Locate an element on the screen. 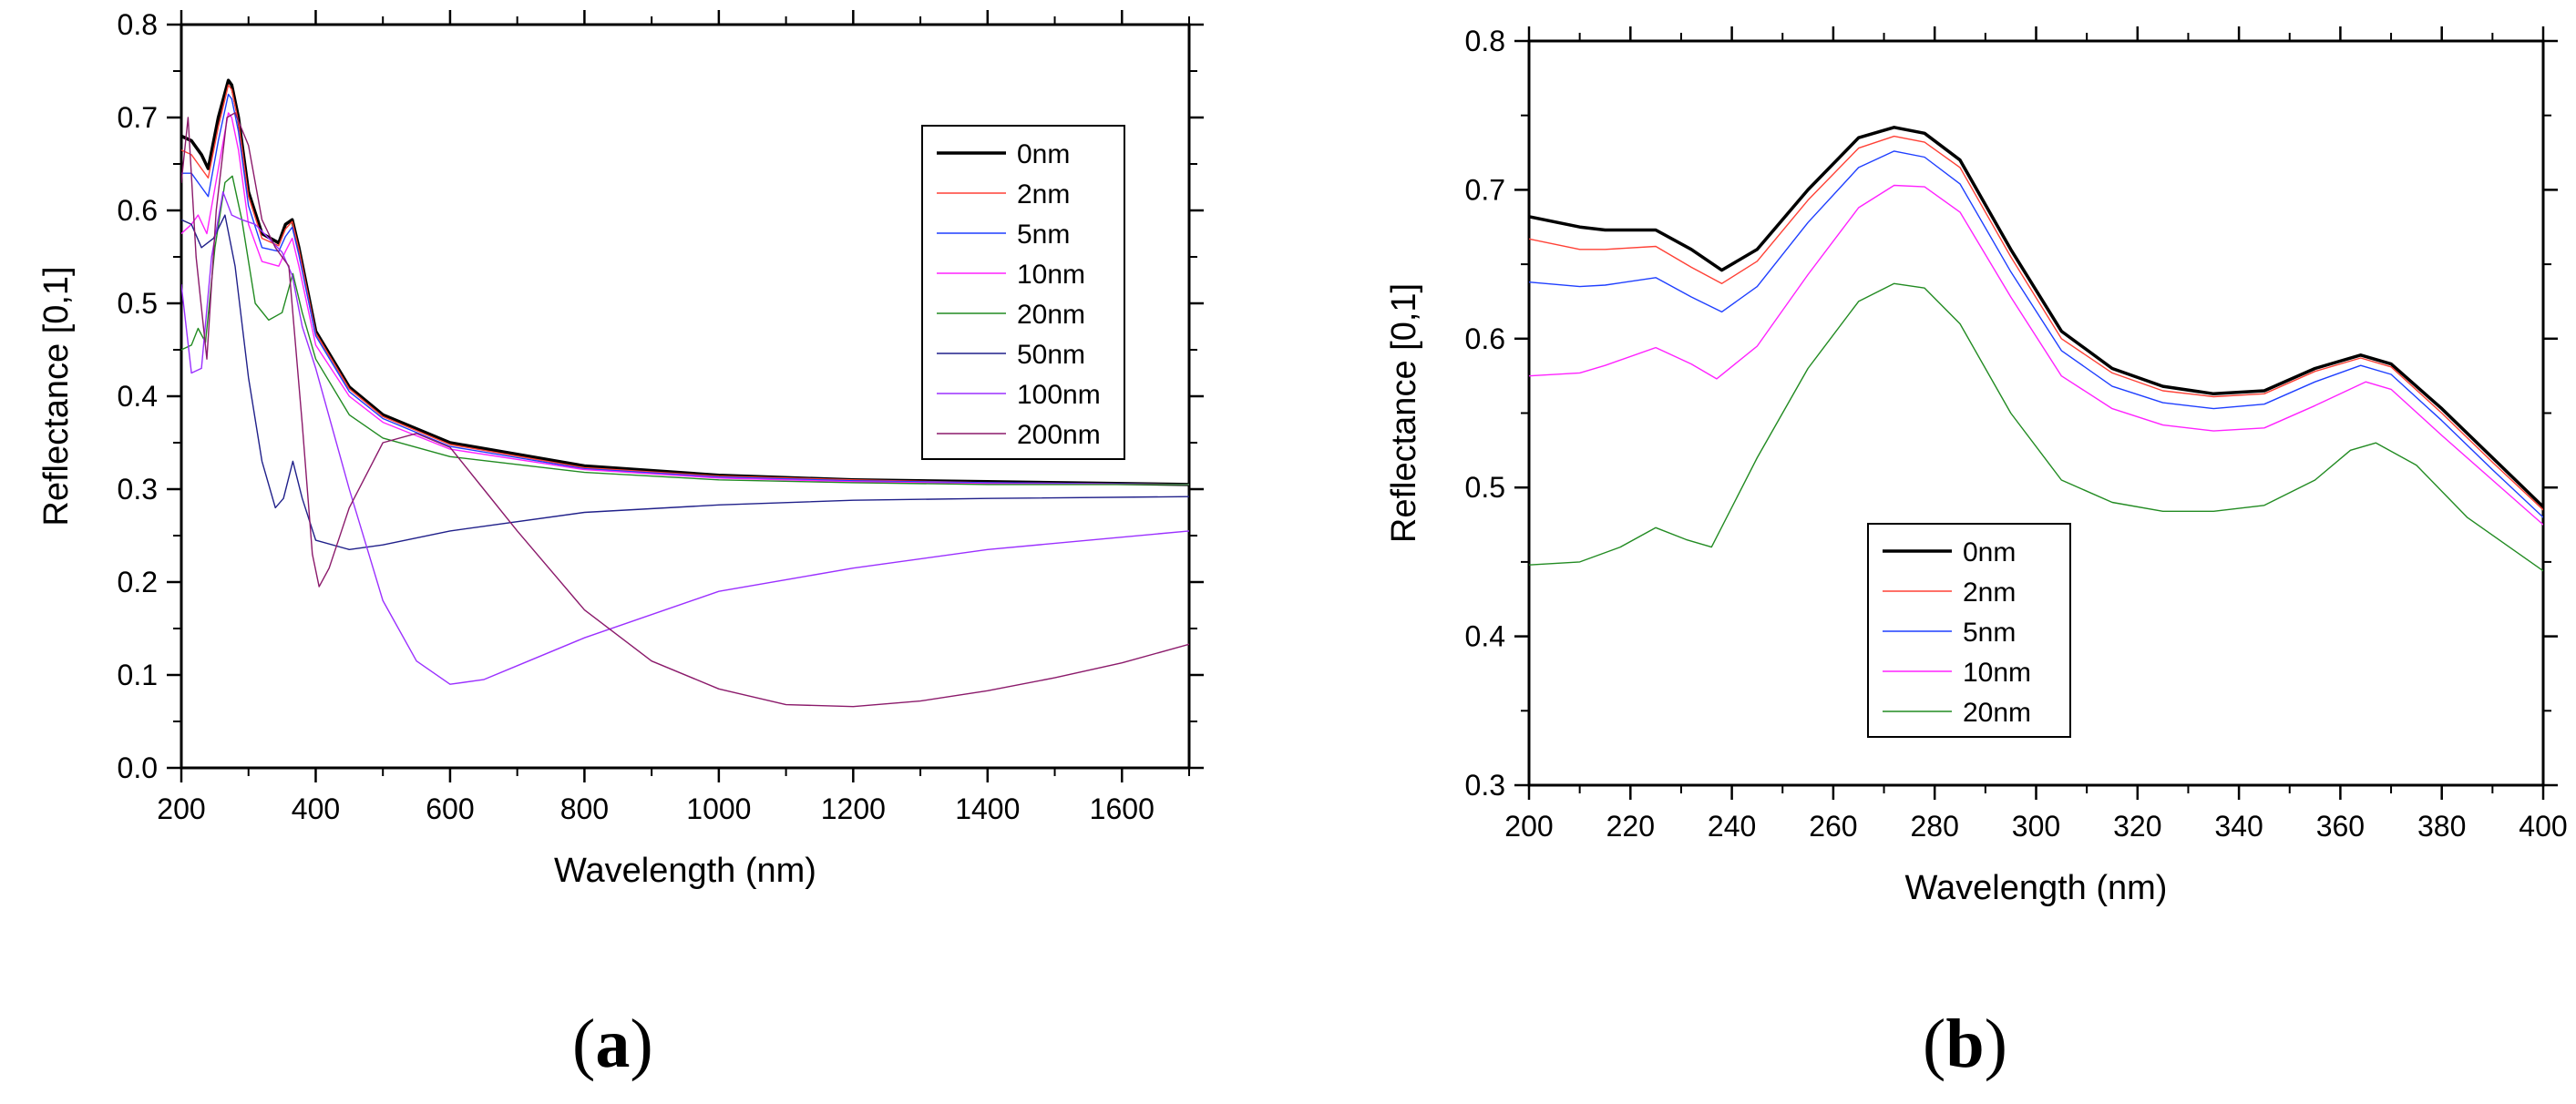 The width and height of the screenshot is (2576, 1104). x-tick-label: 300 is located at coordinates (2036, 826).